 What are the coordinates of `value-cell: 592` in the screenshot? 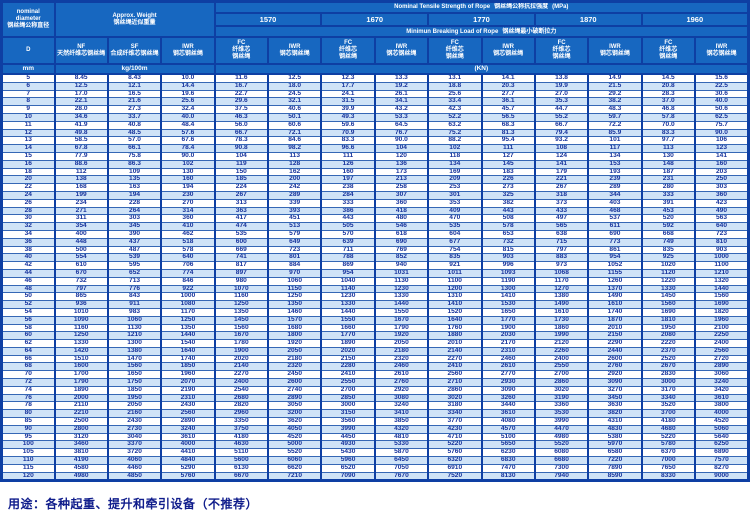 It's located at (668, 226).